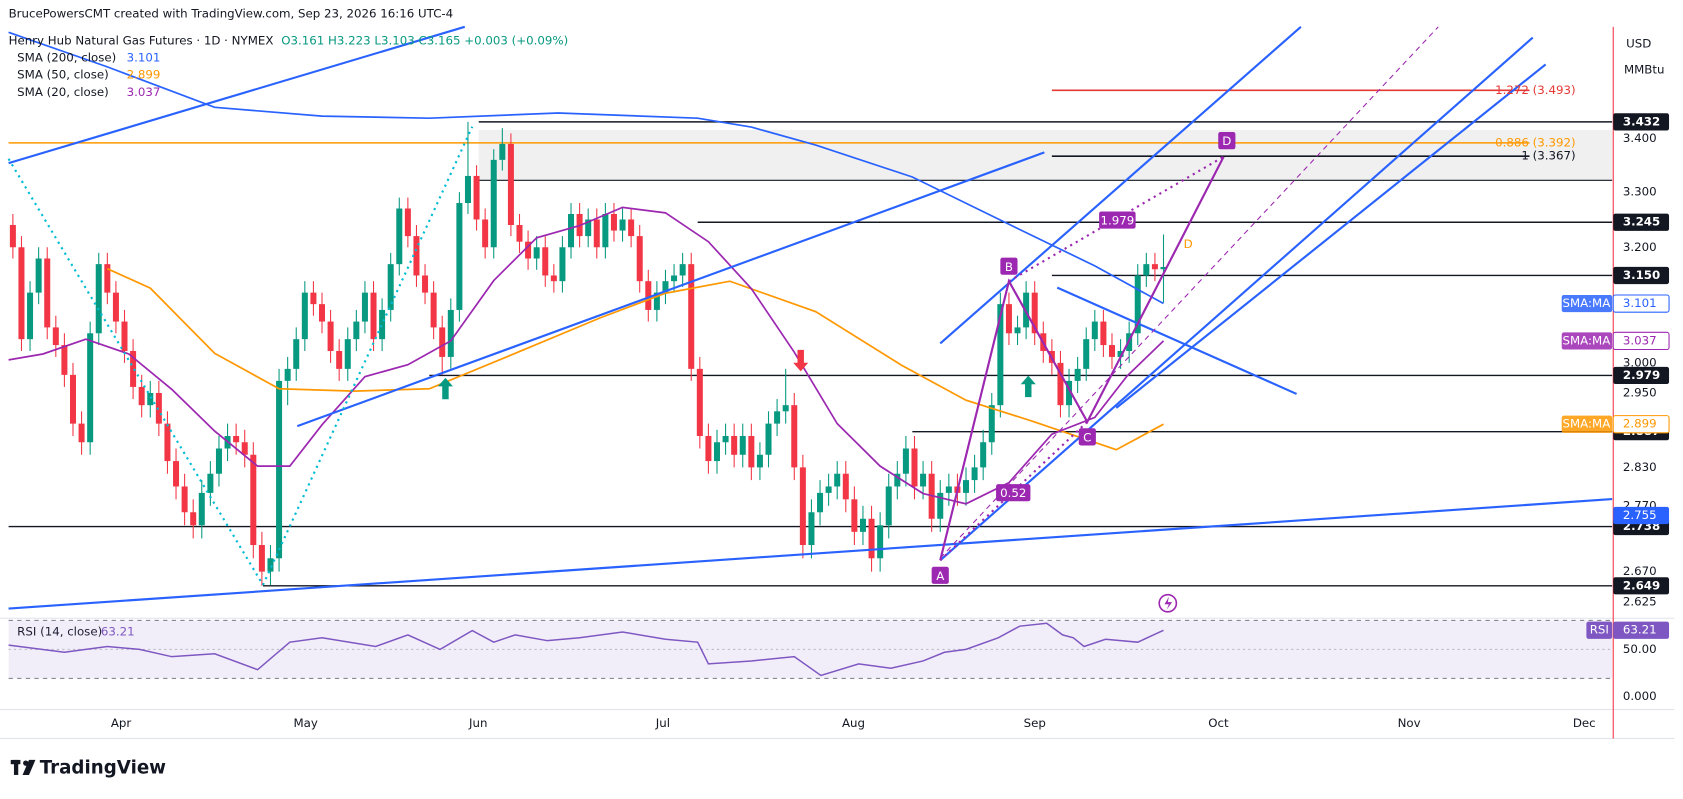  I want to click on price-label: 3.432, so click(1641, 121).